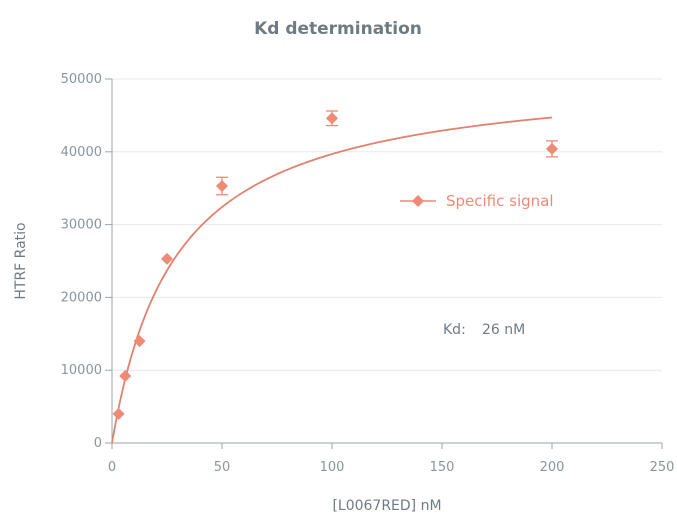 The image size is (677, 516). Describe the element at coordinates (442, 467) in the screenshot. I see `x-tick-label: 150` at that location.